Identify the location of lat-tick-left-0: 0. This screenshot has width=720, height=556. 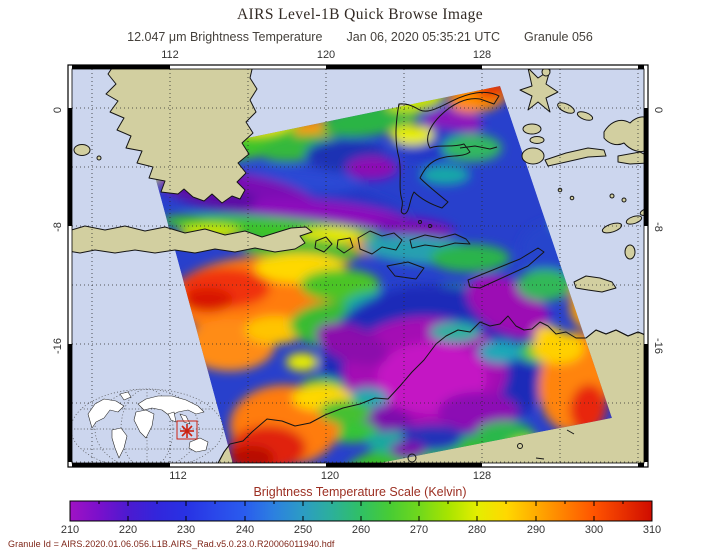
(58, 110).